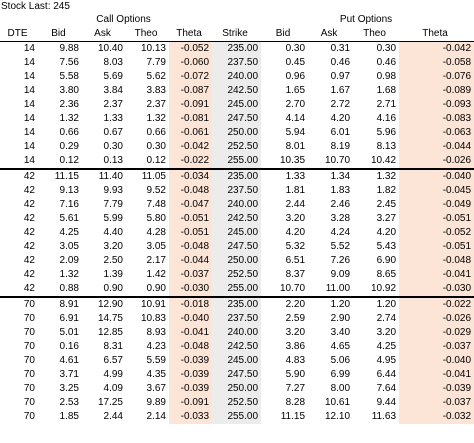  Describe the element at coordinates (436, 105) in the screenshot. I see `cell-put-theta: -0.093` at that location.